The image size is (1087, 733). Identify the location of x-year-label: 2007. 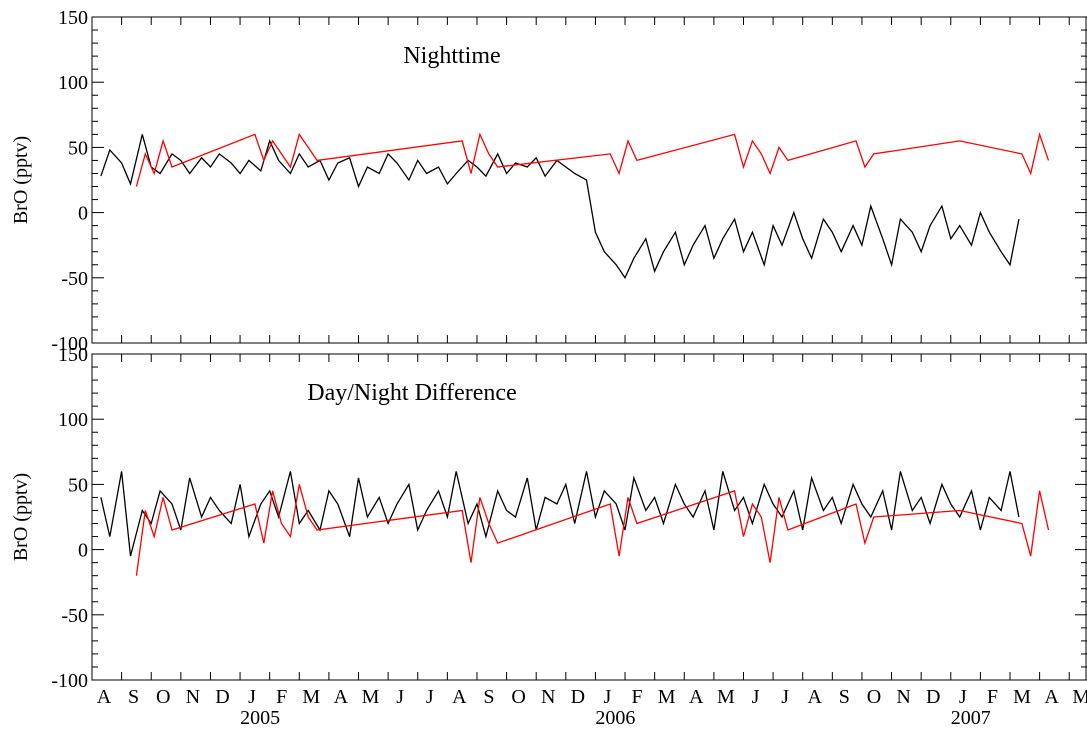
(971, 717).